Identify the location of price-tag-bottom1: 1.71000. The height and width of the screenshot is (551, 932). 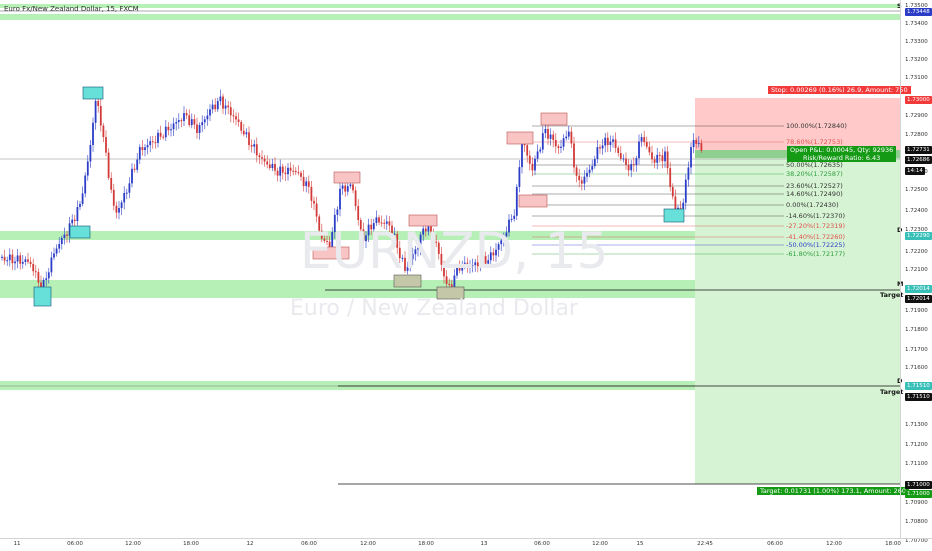
(918, 485).